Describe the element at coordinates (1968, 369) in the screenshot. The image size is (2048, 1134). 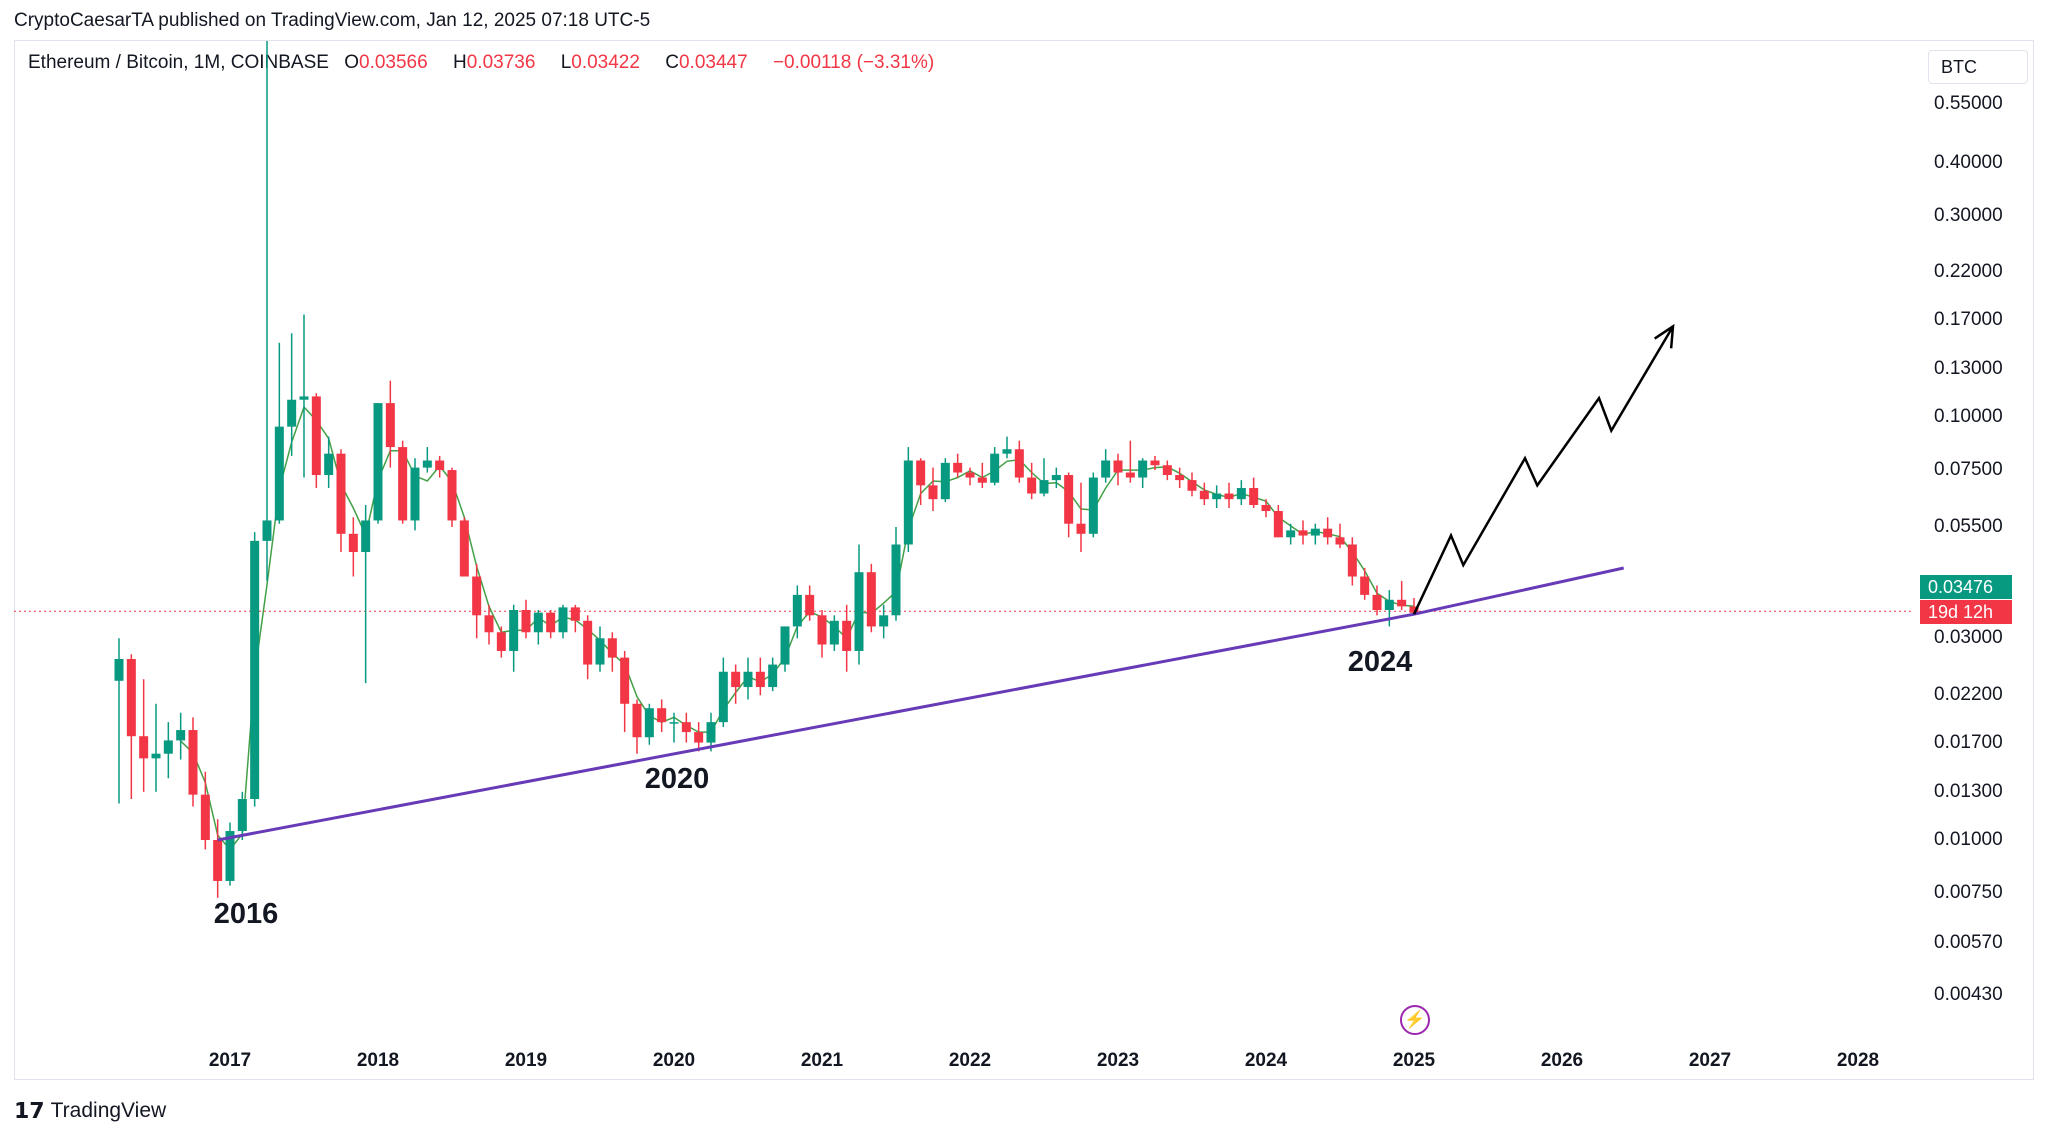
I see `price-tick-label: 0.13000` at that location.